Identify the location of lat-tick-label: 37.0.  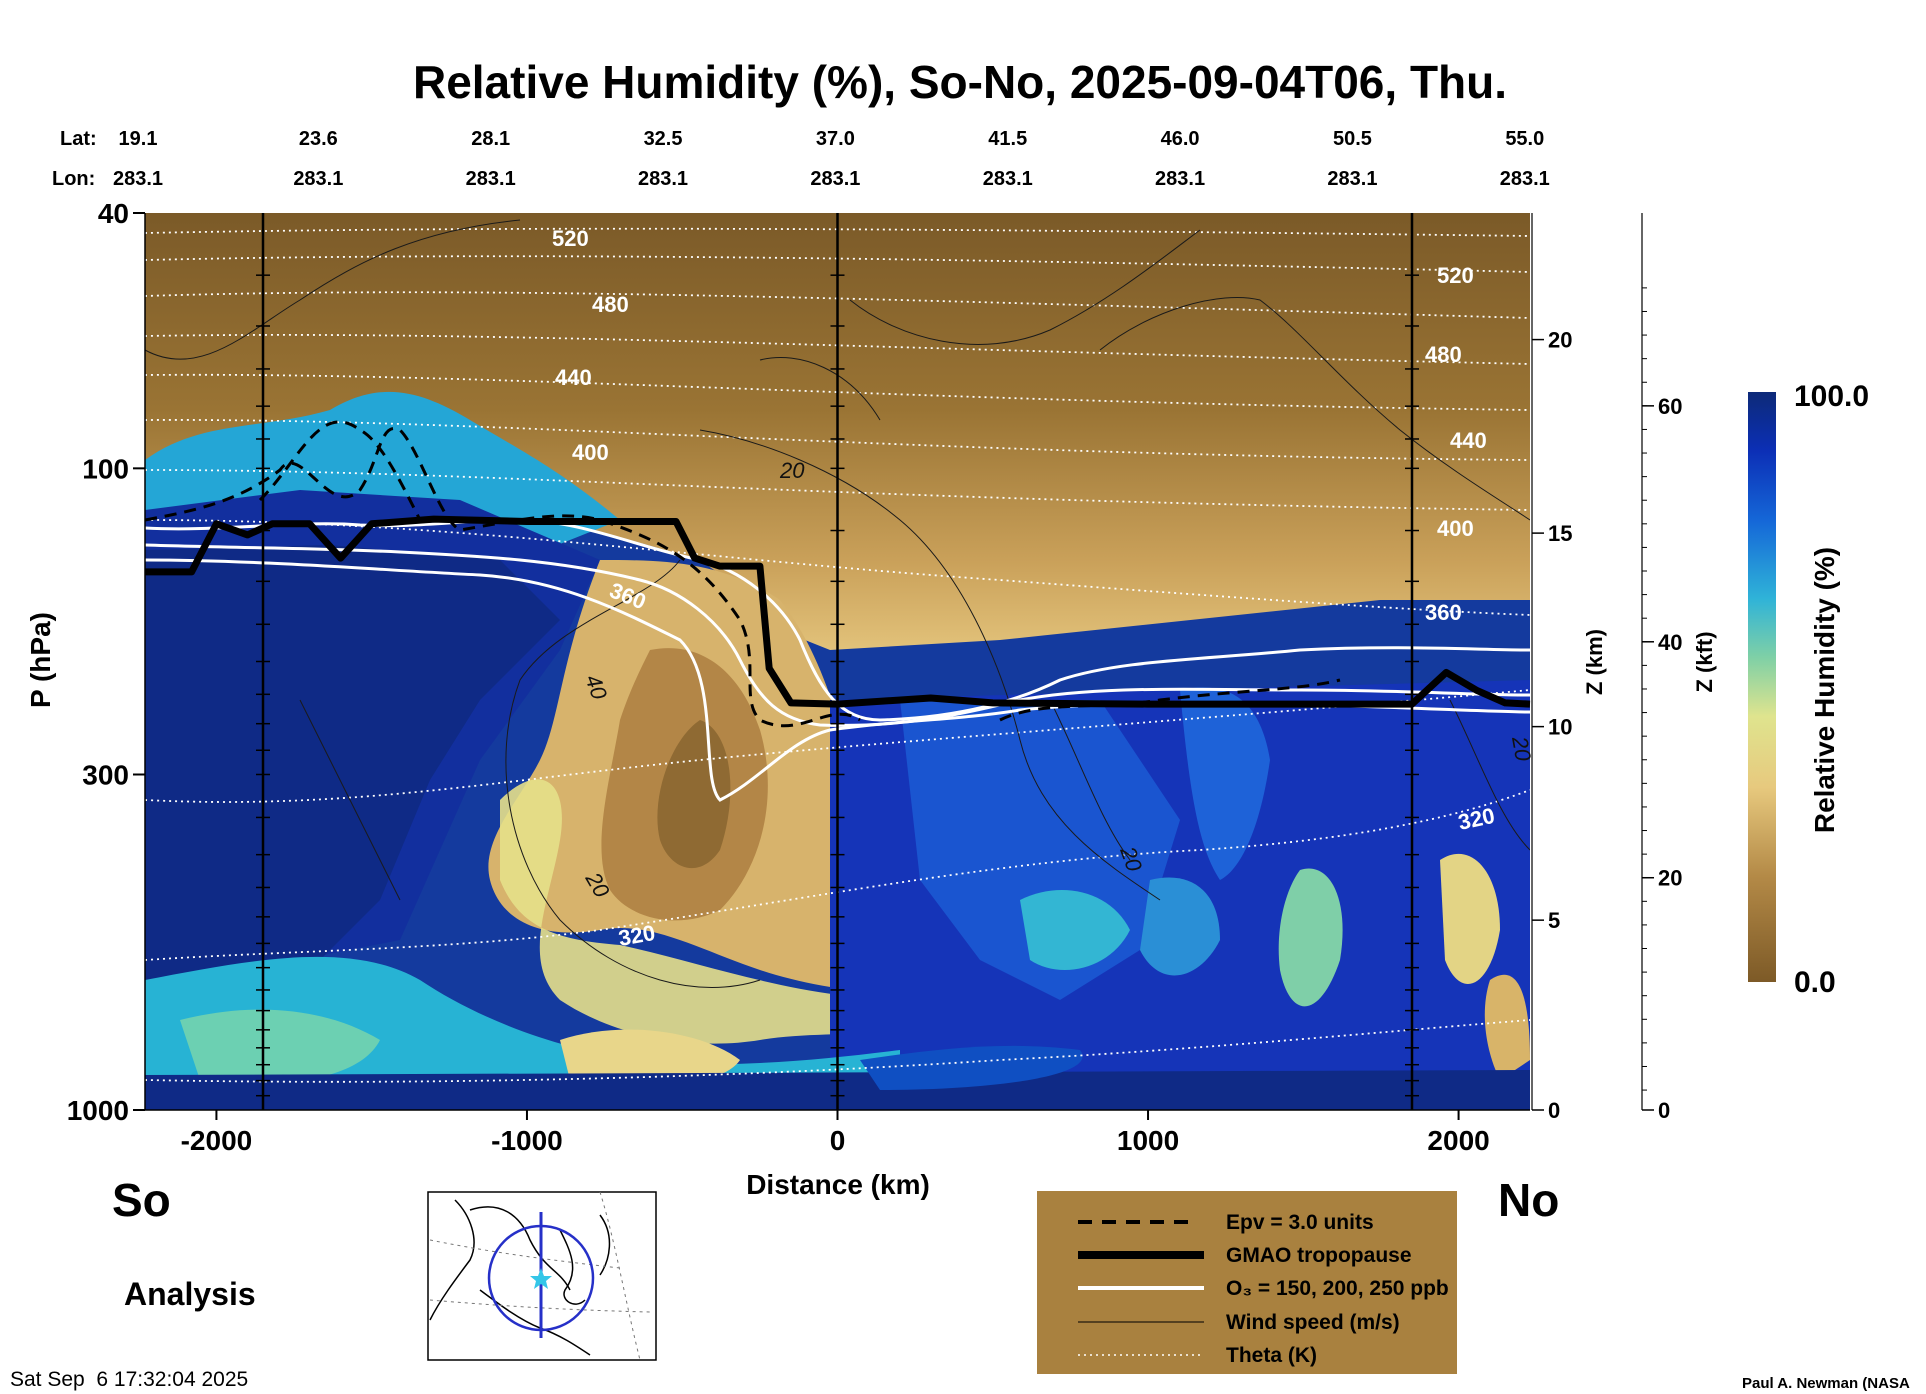
(835, 139).